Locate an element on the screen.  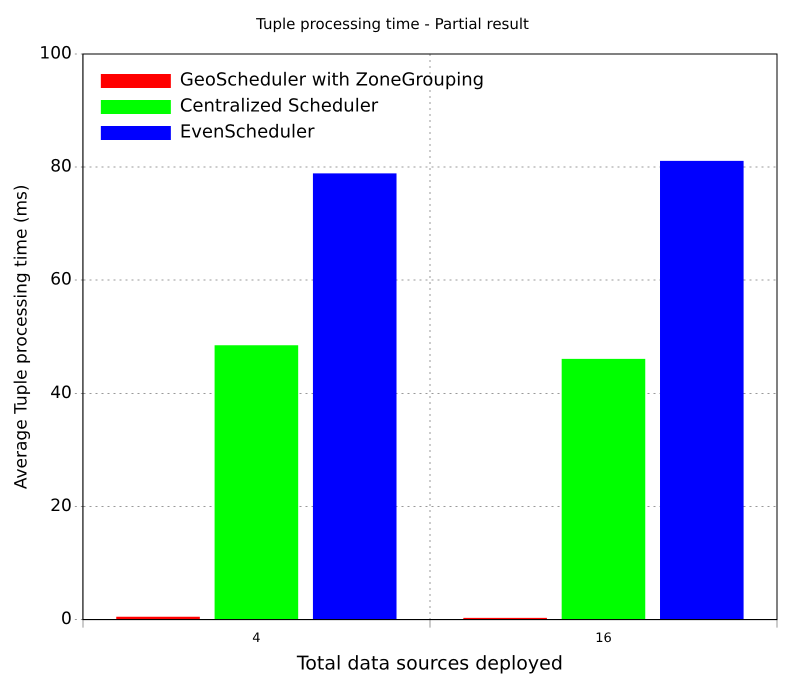
legend-label: EvenScheduler is located at coordinates (248, 132).